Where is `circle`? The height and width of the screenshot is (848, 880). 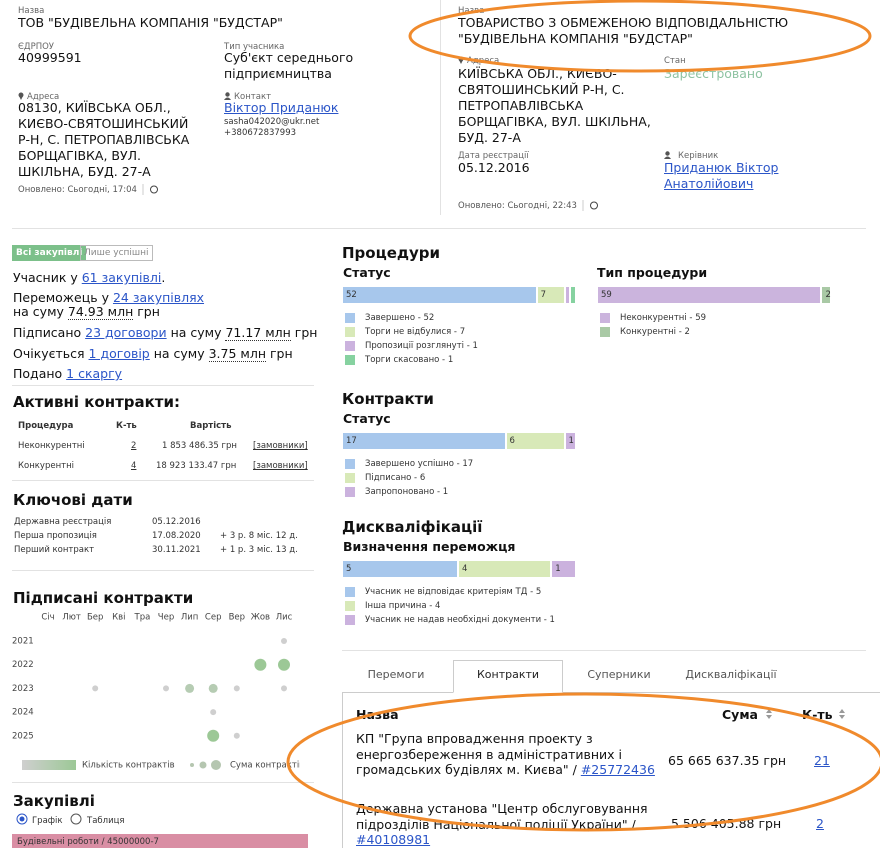 circle is located at coordinates (667, 153).